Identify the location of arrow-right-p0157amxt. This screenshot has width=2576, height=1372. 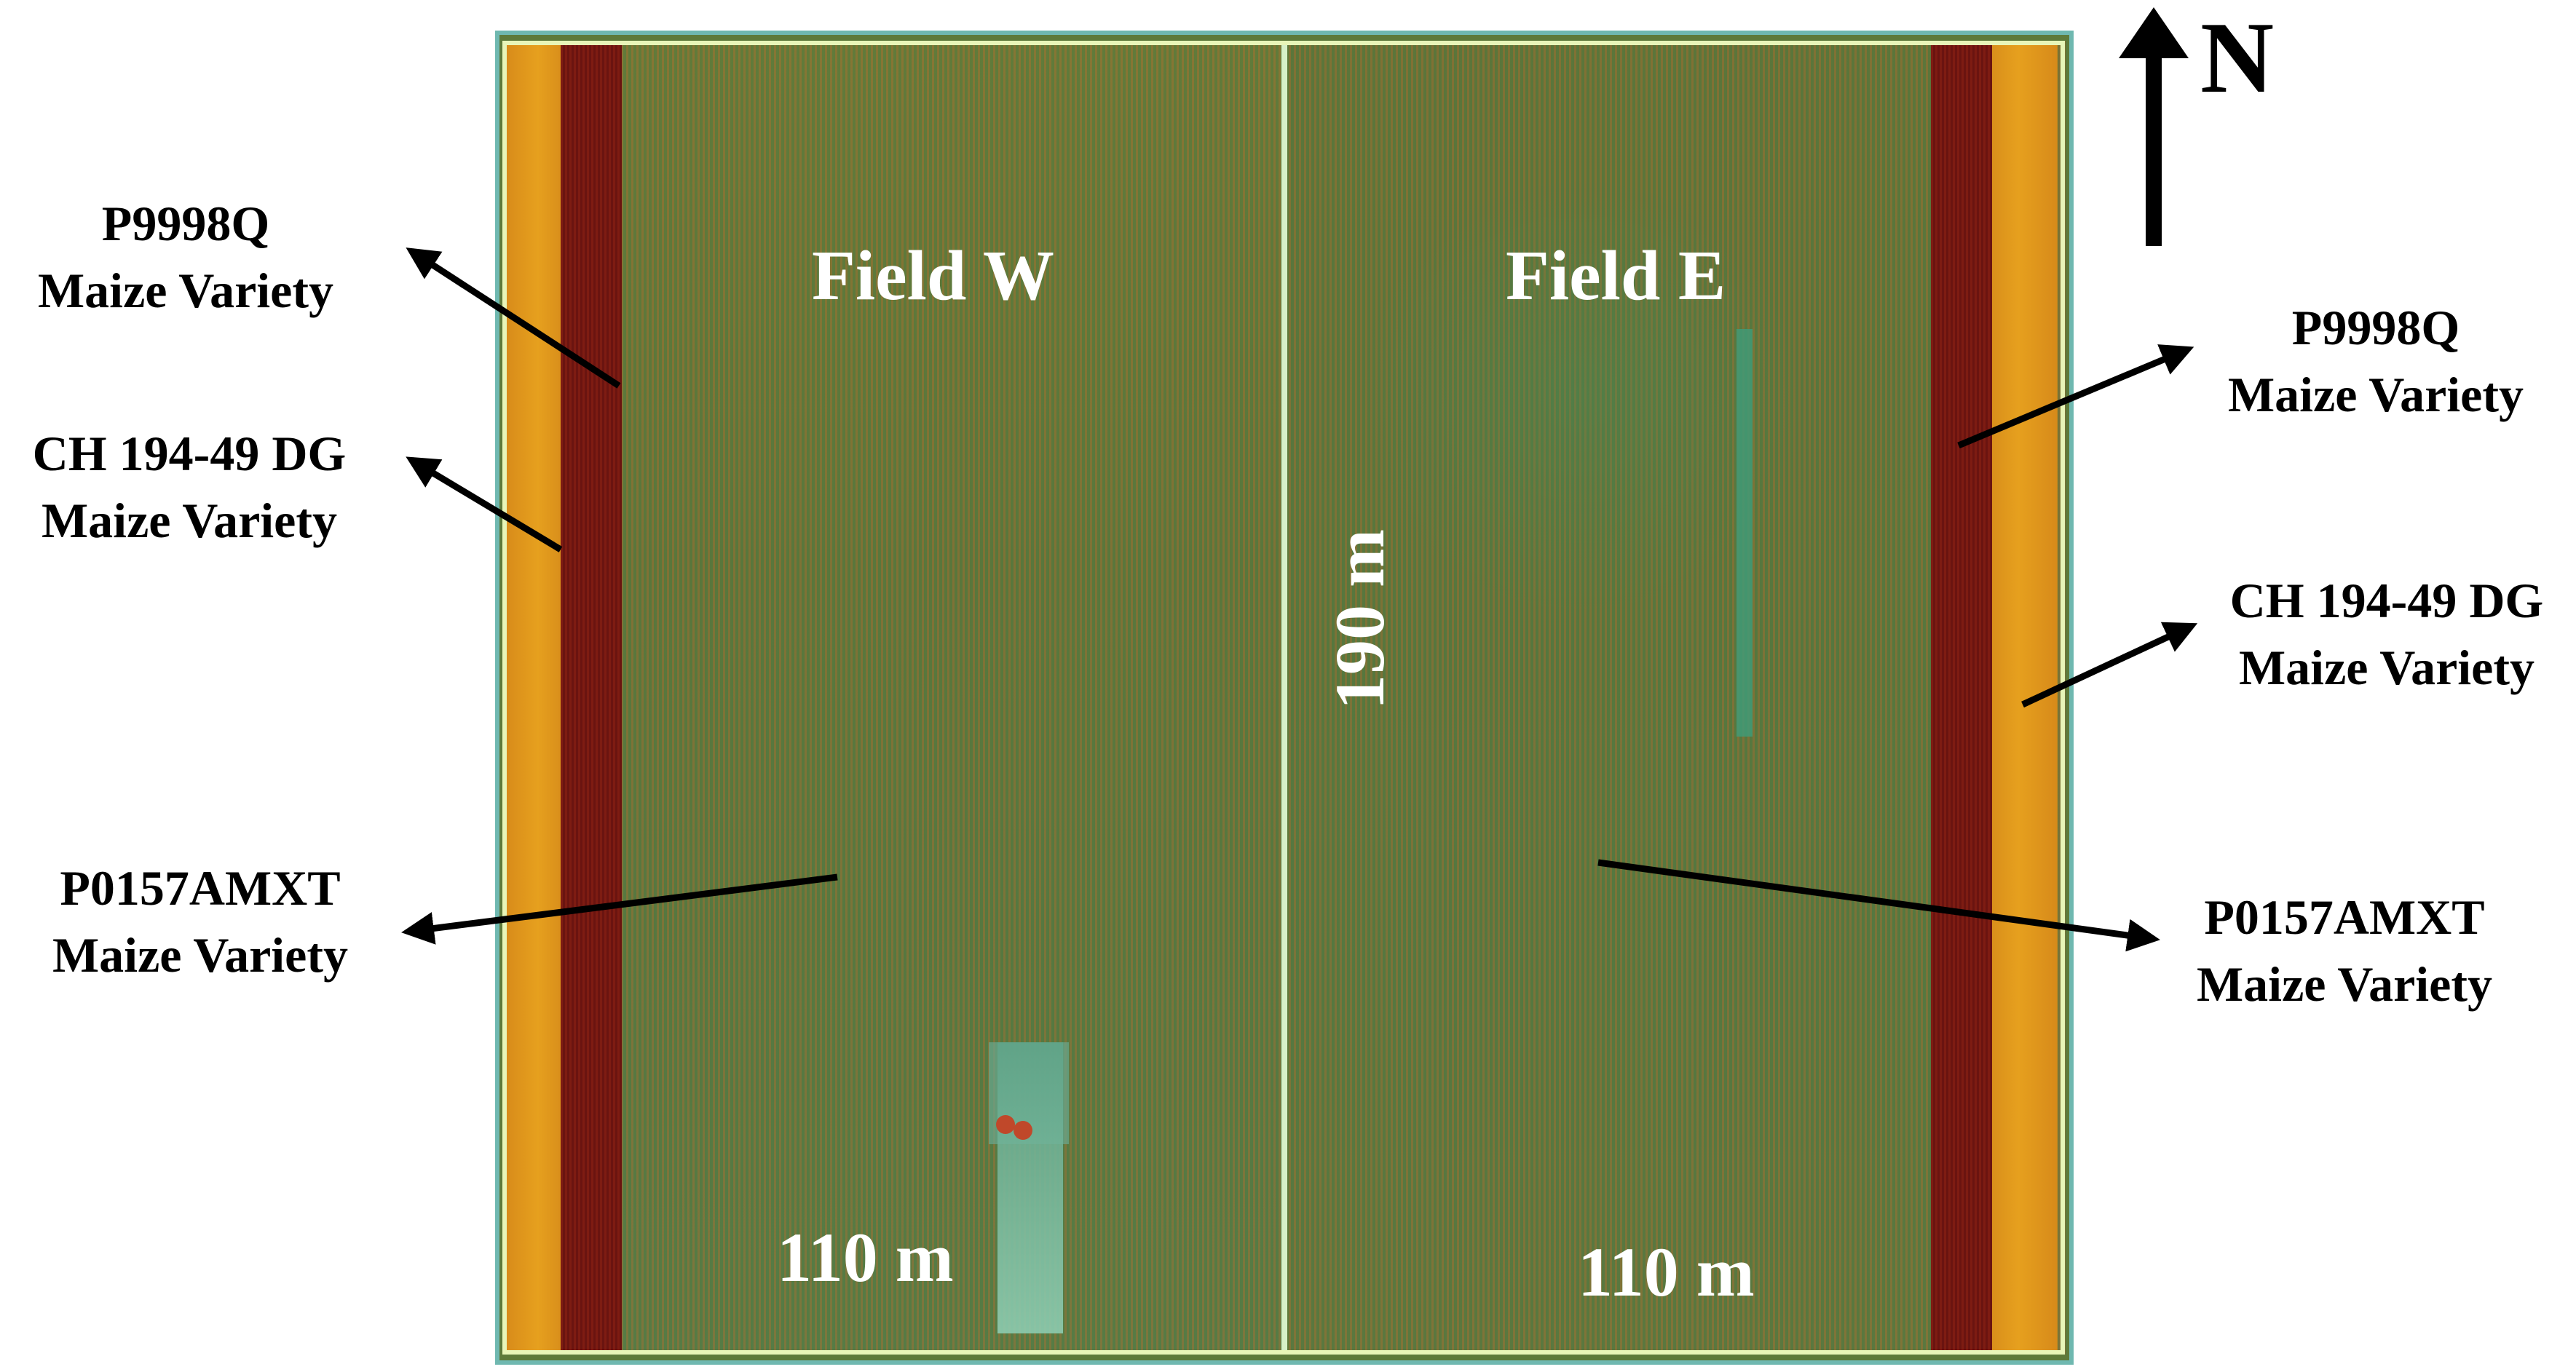
(1878, 905).